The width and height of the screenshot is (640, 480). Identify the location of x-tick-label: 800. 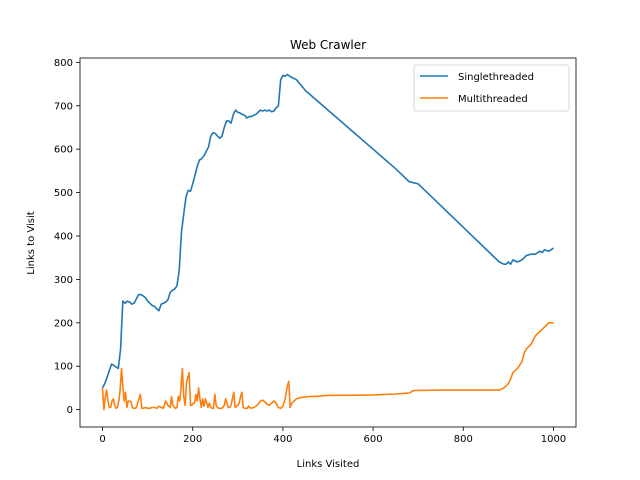
(463, 439).